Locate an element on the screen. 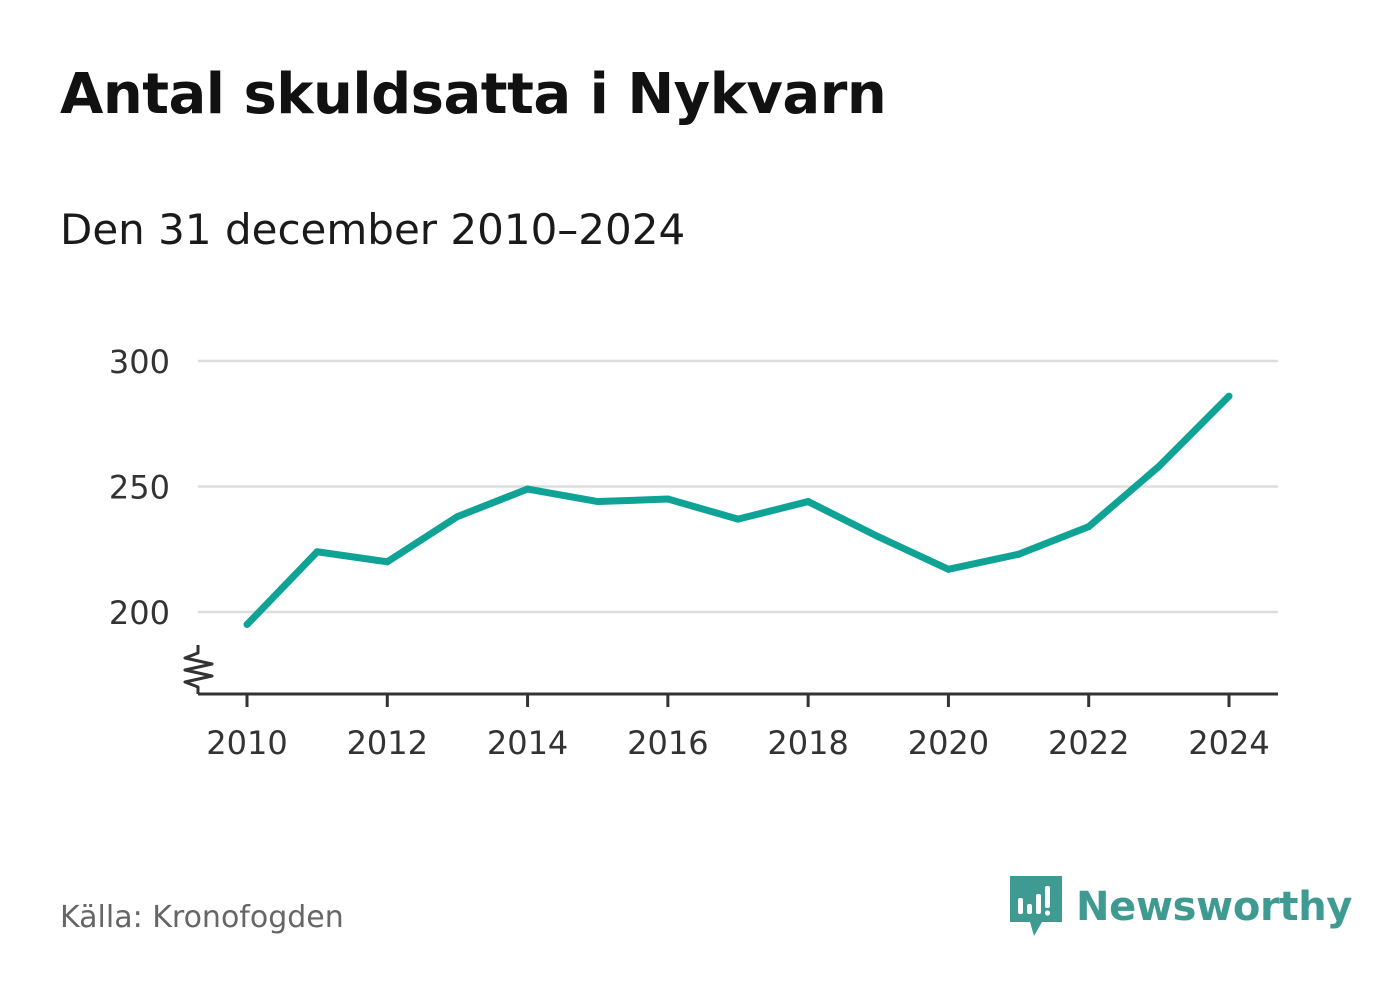 This screenshot has width=1382, height=999. data-point-2019 is located at coordinates (878, 537).